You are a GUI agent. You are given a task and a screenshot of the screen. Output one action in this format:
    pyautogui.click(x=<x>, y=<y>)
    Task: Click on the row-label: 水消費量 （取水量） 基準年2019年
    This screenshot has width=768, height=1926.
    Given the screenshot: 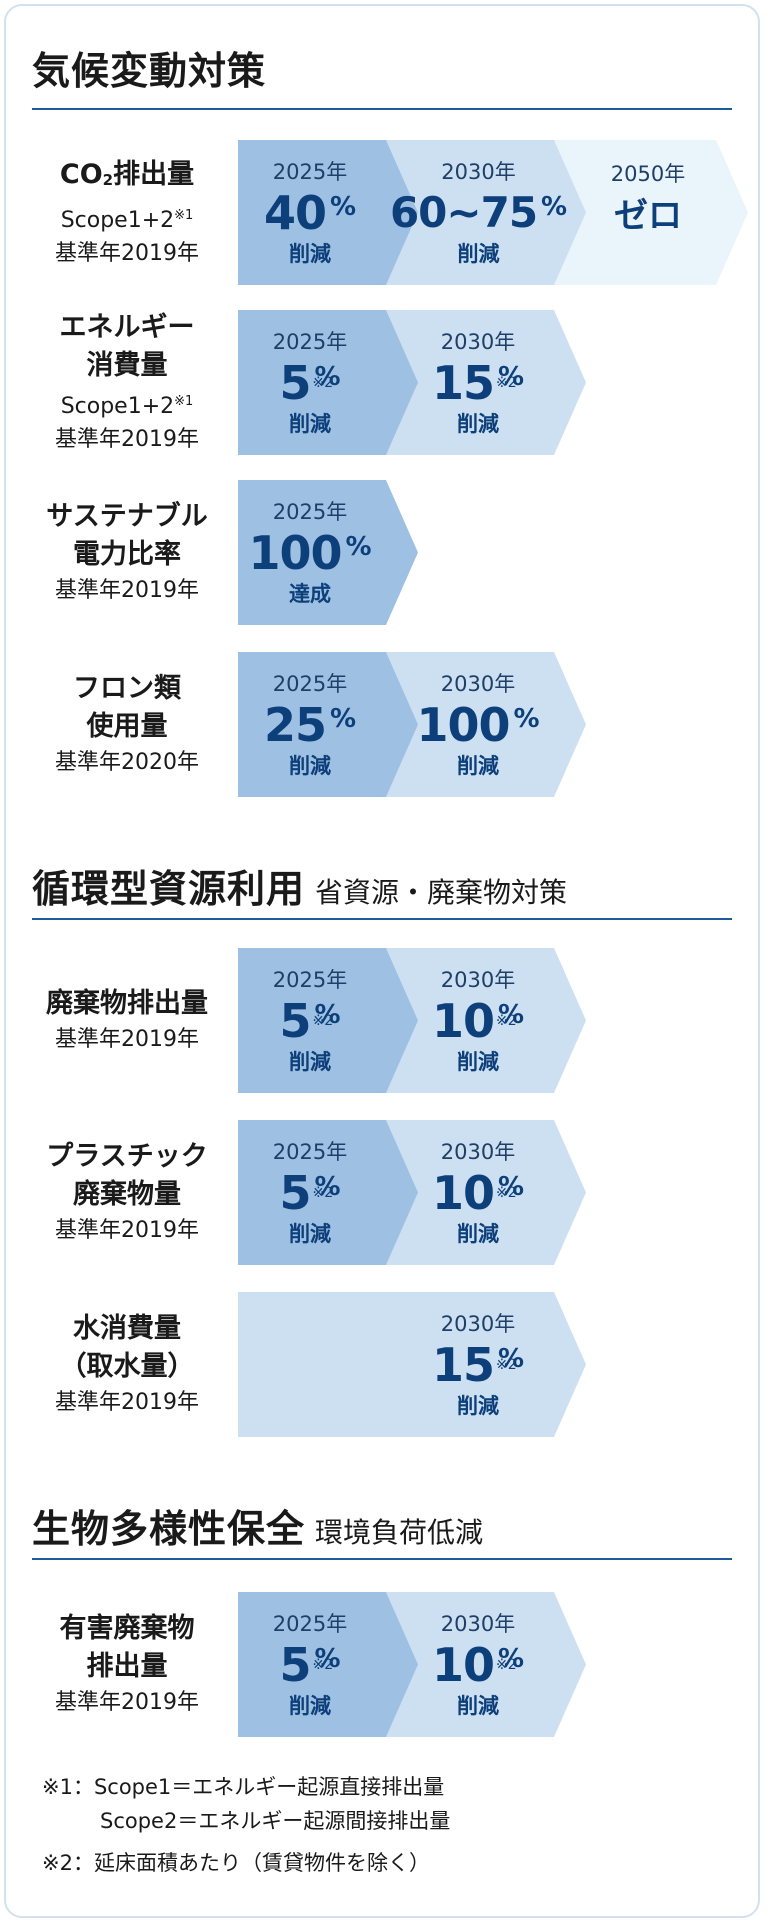 What is the action you would take?
    pyautogui.click(x=127, y=1364)
    